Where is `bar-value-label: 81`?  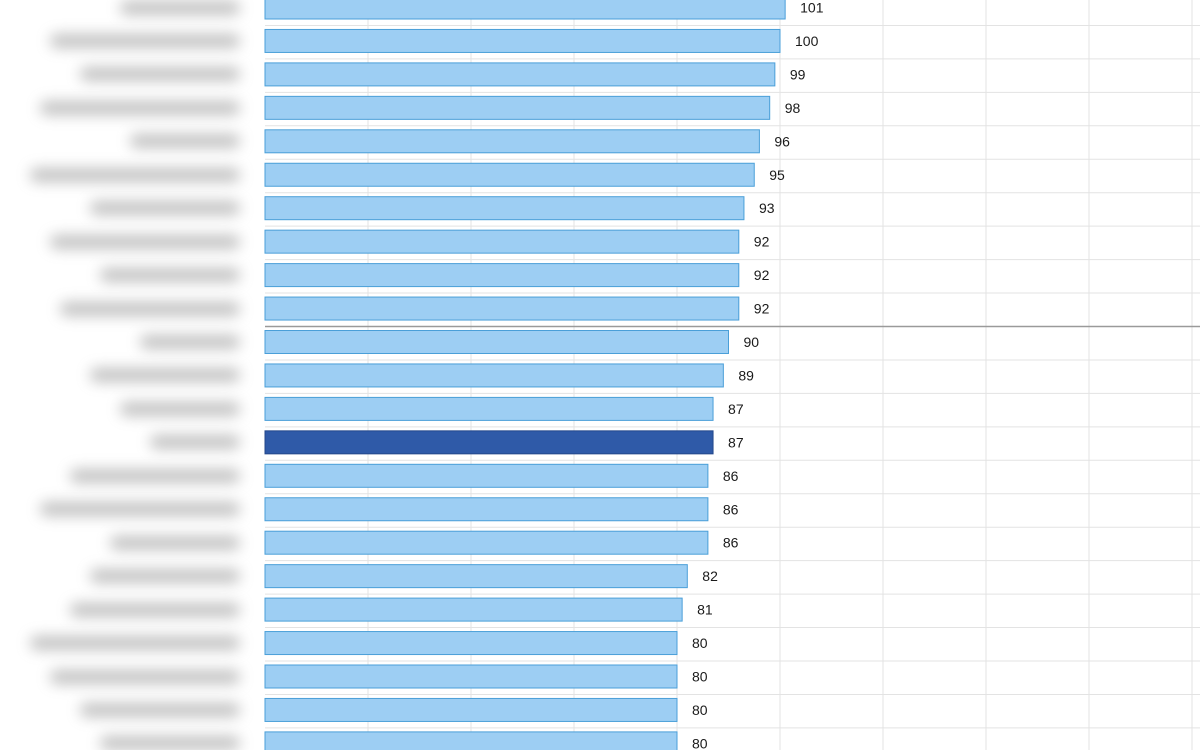 bar-value-label: 81 is located at coordinates (705, 610).